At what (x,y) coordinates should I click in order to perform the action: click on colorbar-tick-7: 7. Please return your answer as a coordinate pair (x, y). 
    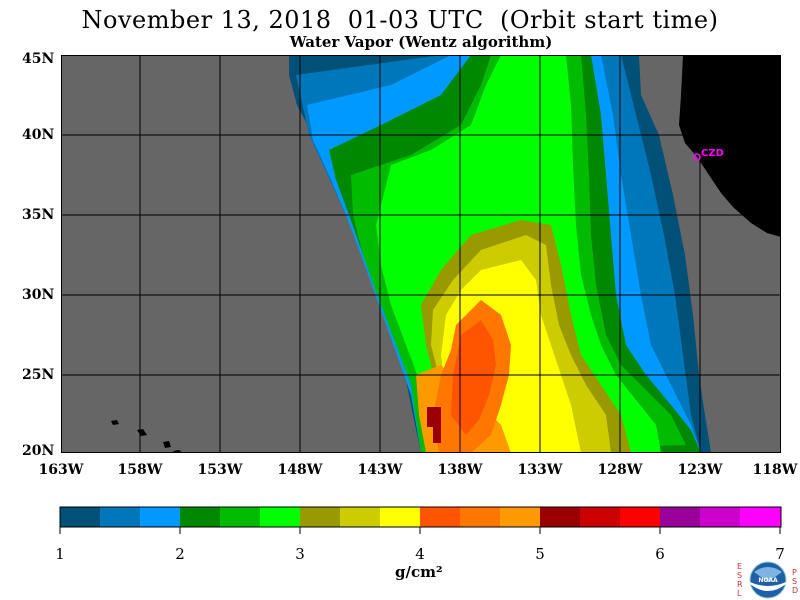
    Looking at the image, I should click on (780, 554).